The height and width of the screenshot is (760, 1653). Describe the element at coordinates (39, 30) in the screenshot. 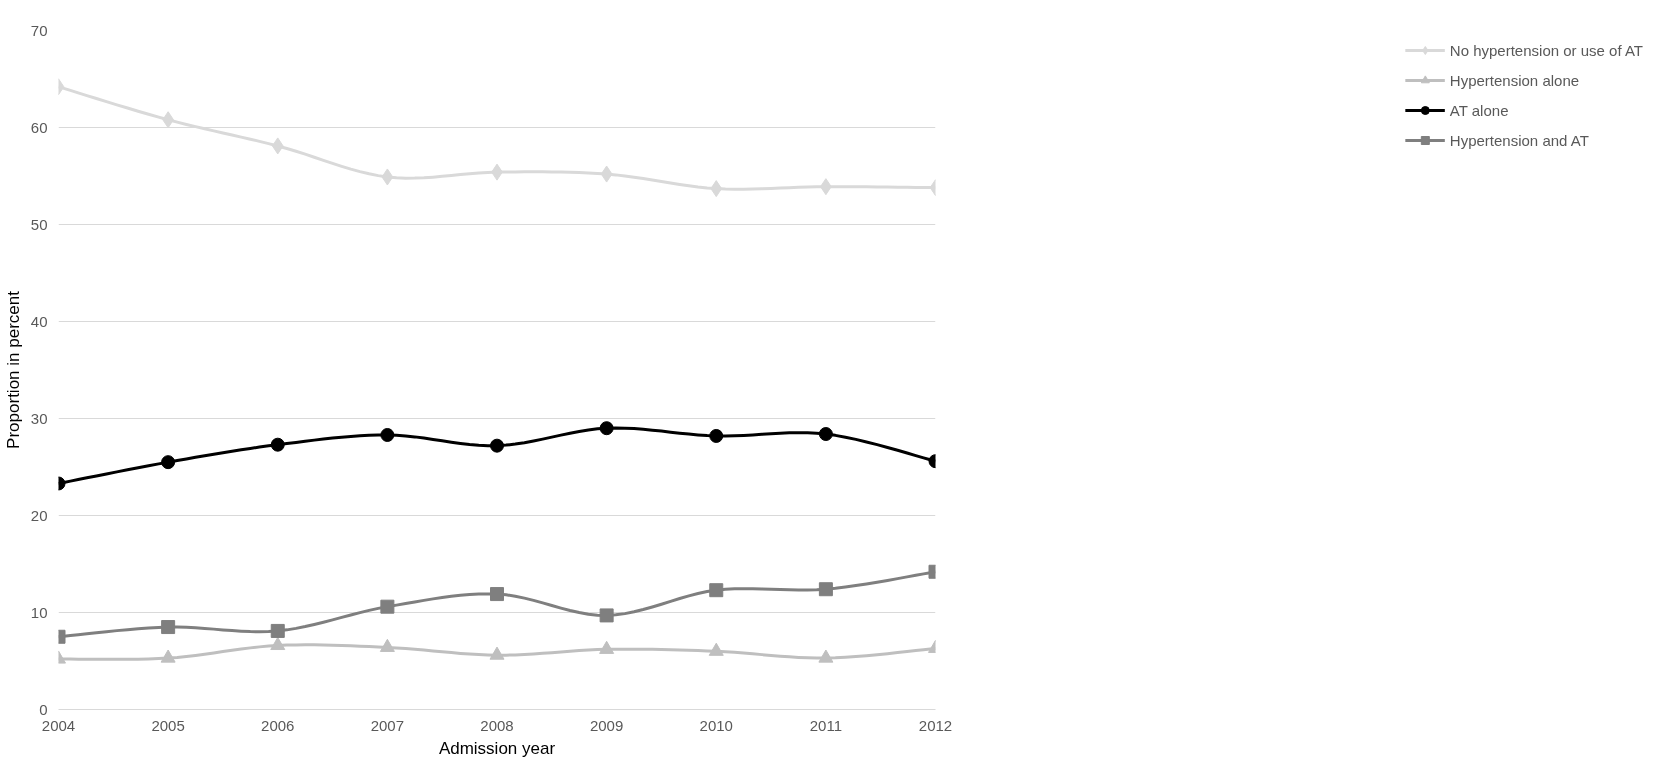

I see `y-tick-label: 70` at that location.